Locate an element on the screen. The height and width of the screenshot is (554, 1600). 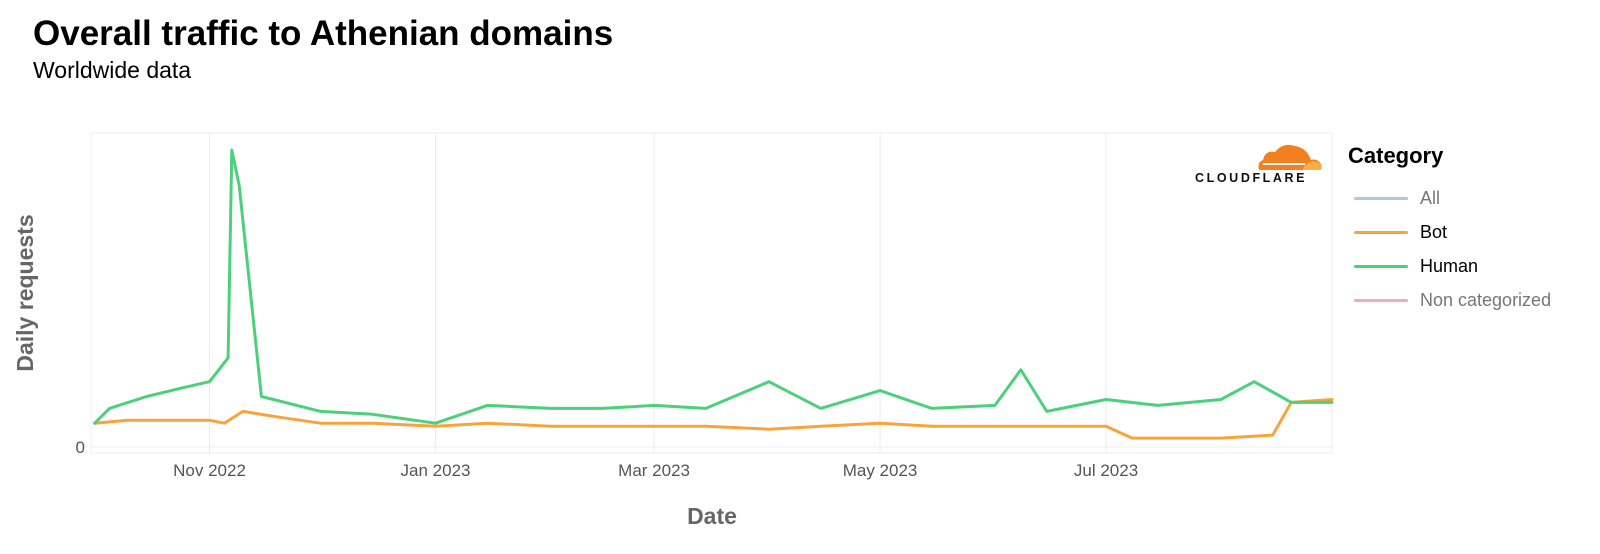
x-tick-label: May 2023 is located at coordinates (880, 470).